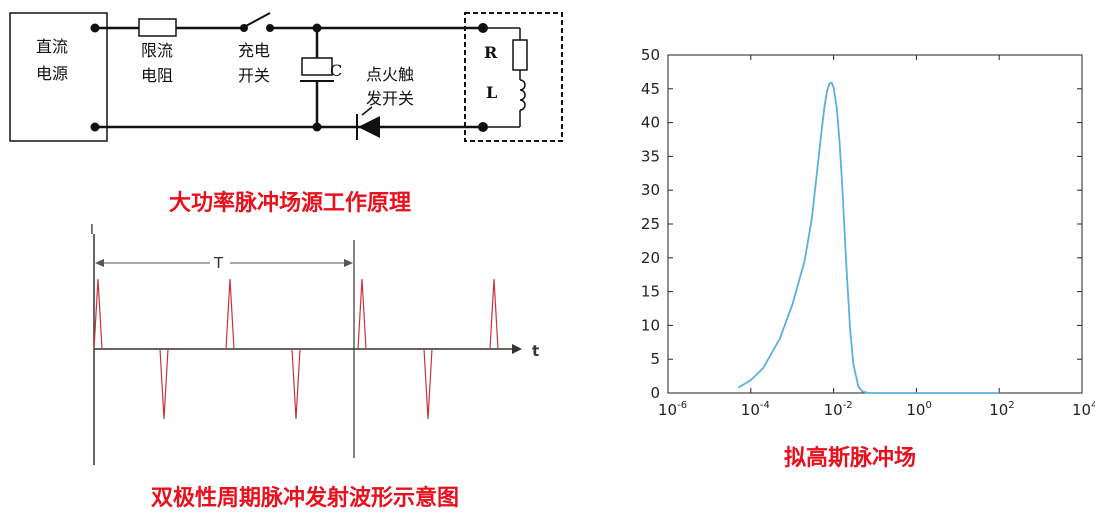  I want to click on ignition-trigger-gate, so click(367, 111).